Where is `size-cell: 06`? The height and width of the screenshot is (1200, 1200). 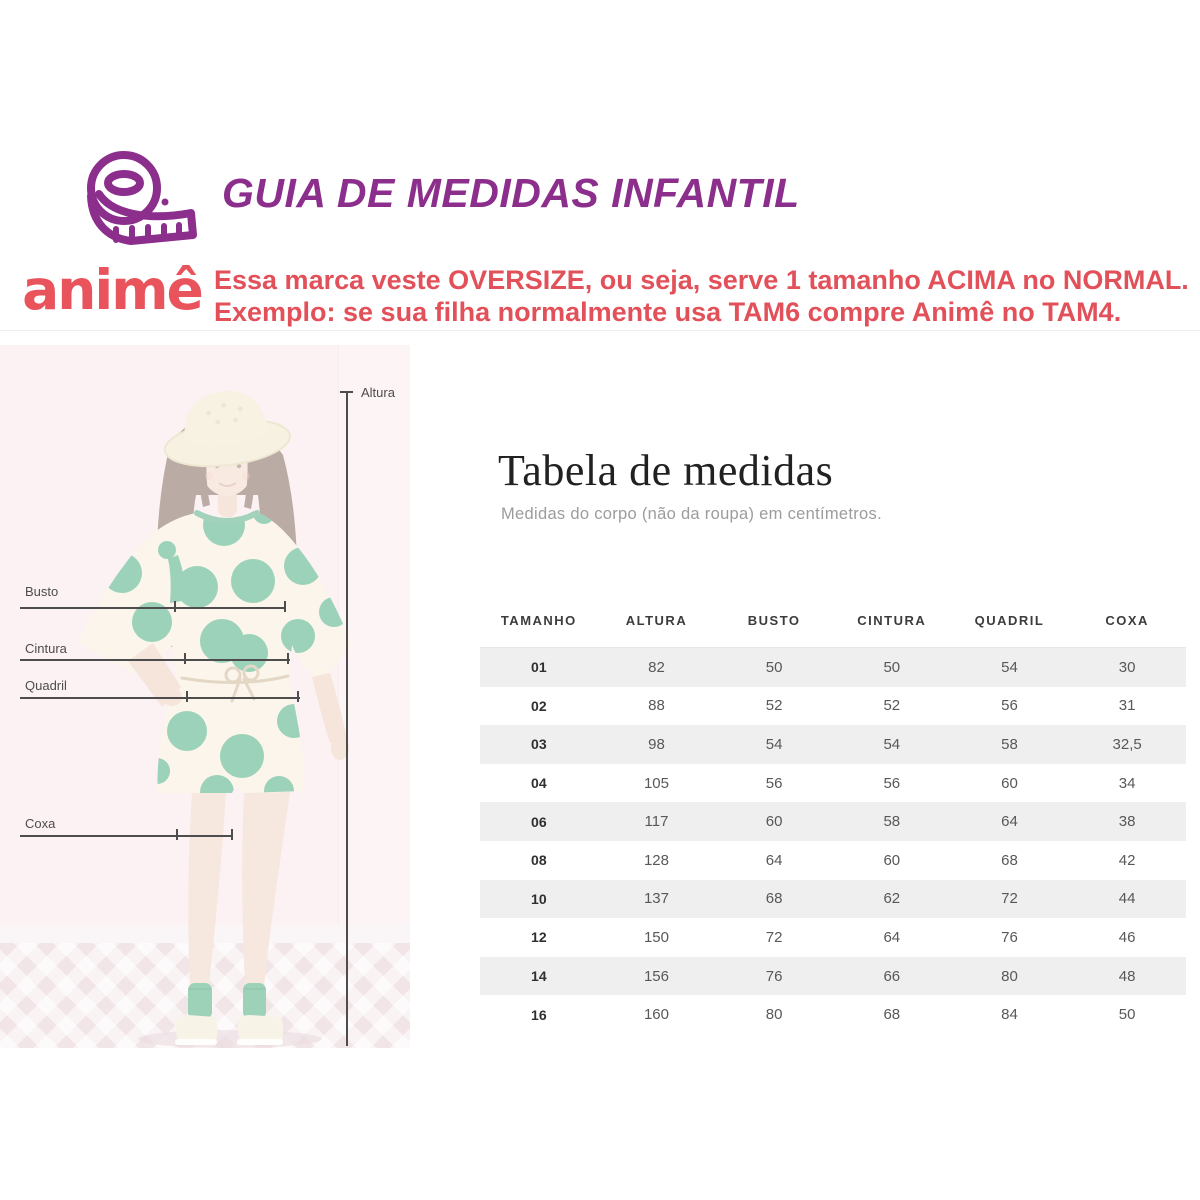 size-cell: 06 is located at coordinates (539, 821).